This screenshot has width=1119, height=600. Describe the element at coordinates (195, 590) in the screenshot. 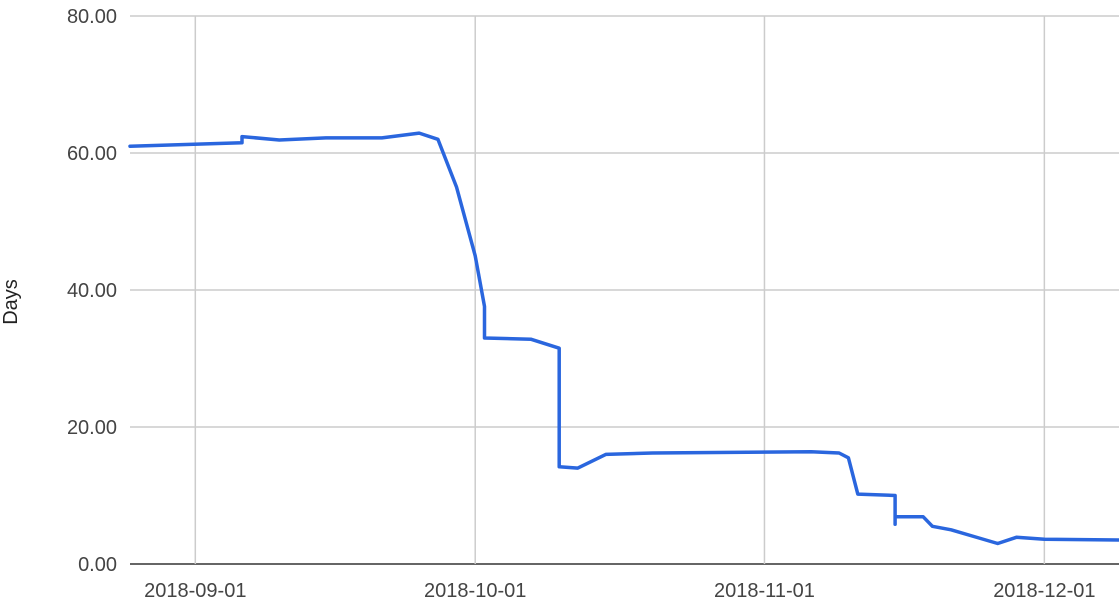

I see `x-tick-label: 2018-09-01` at that location.